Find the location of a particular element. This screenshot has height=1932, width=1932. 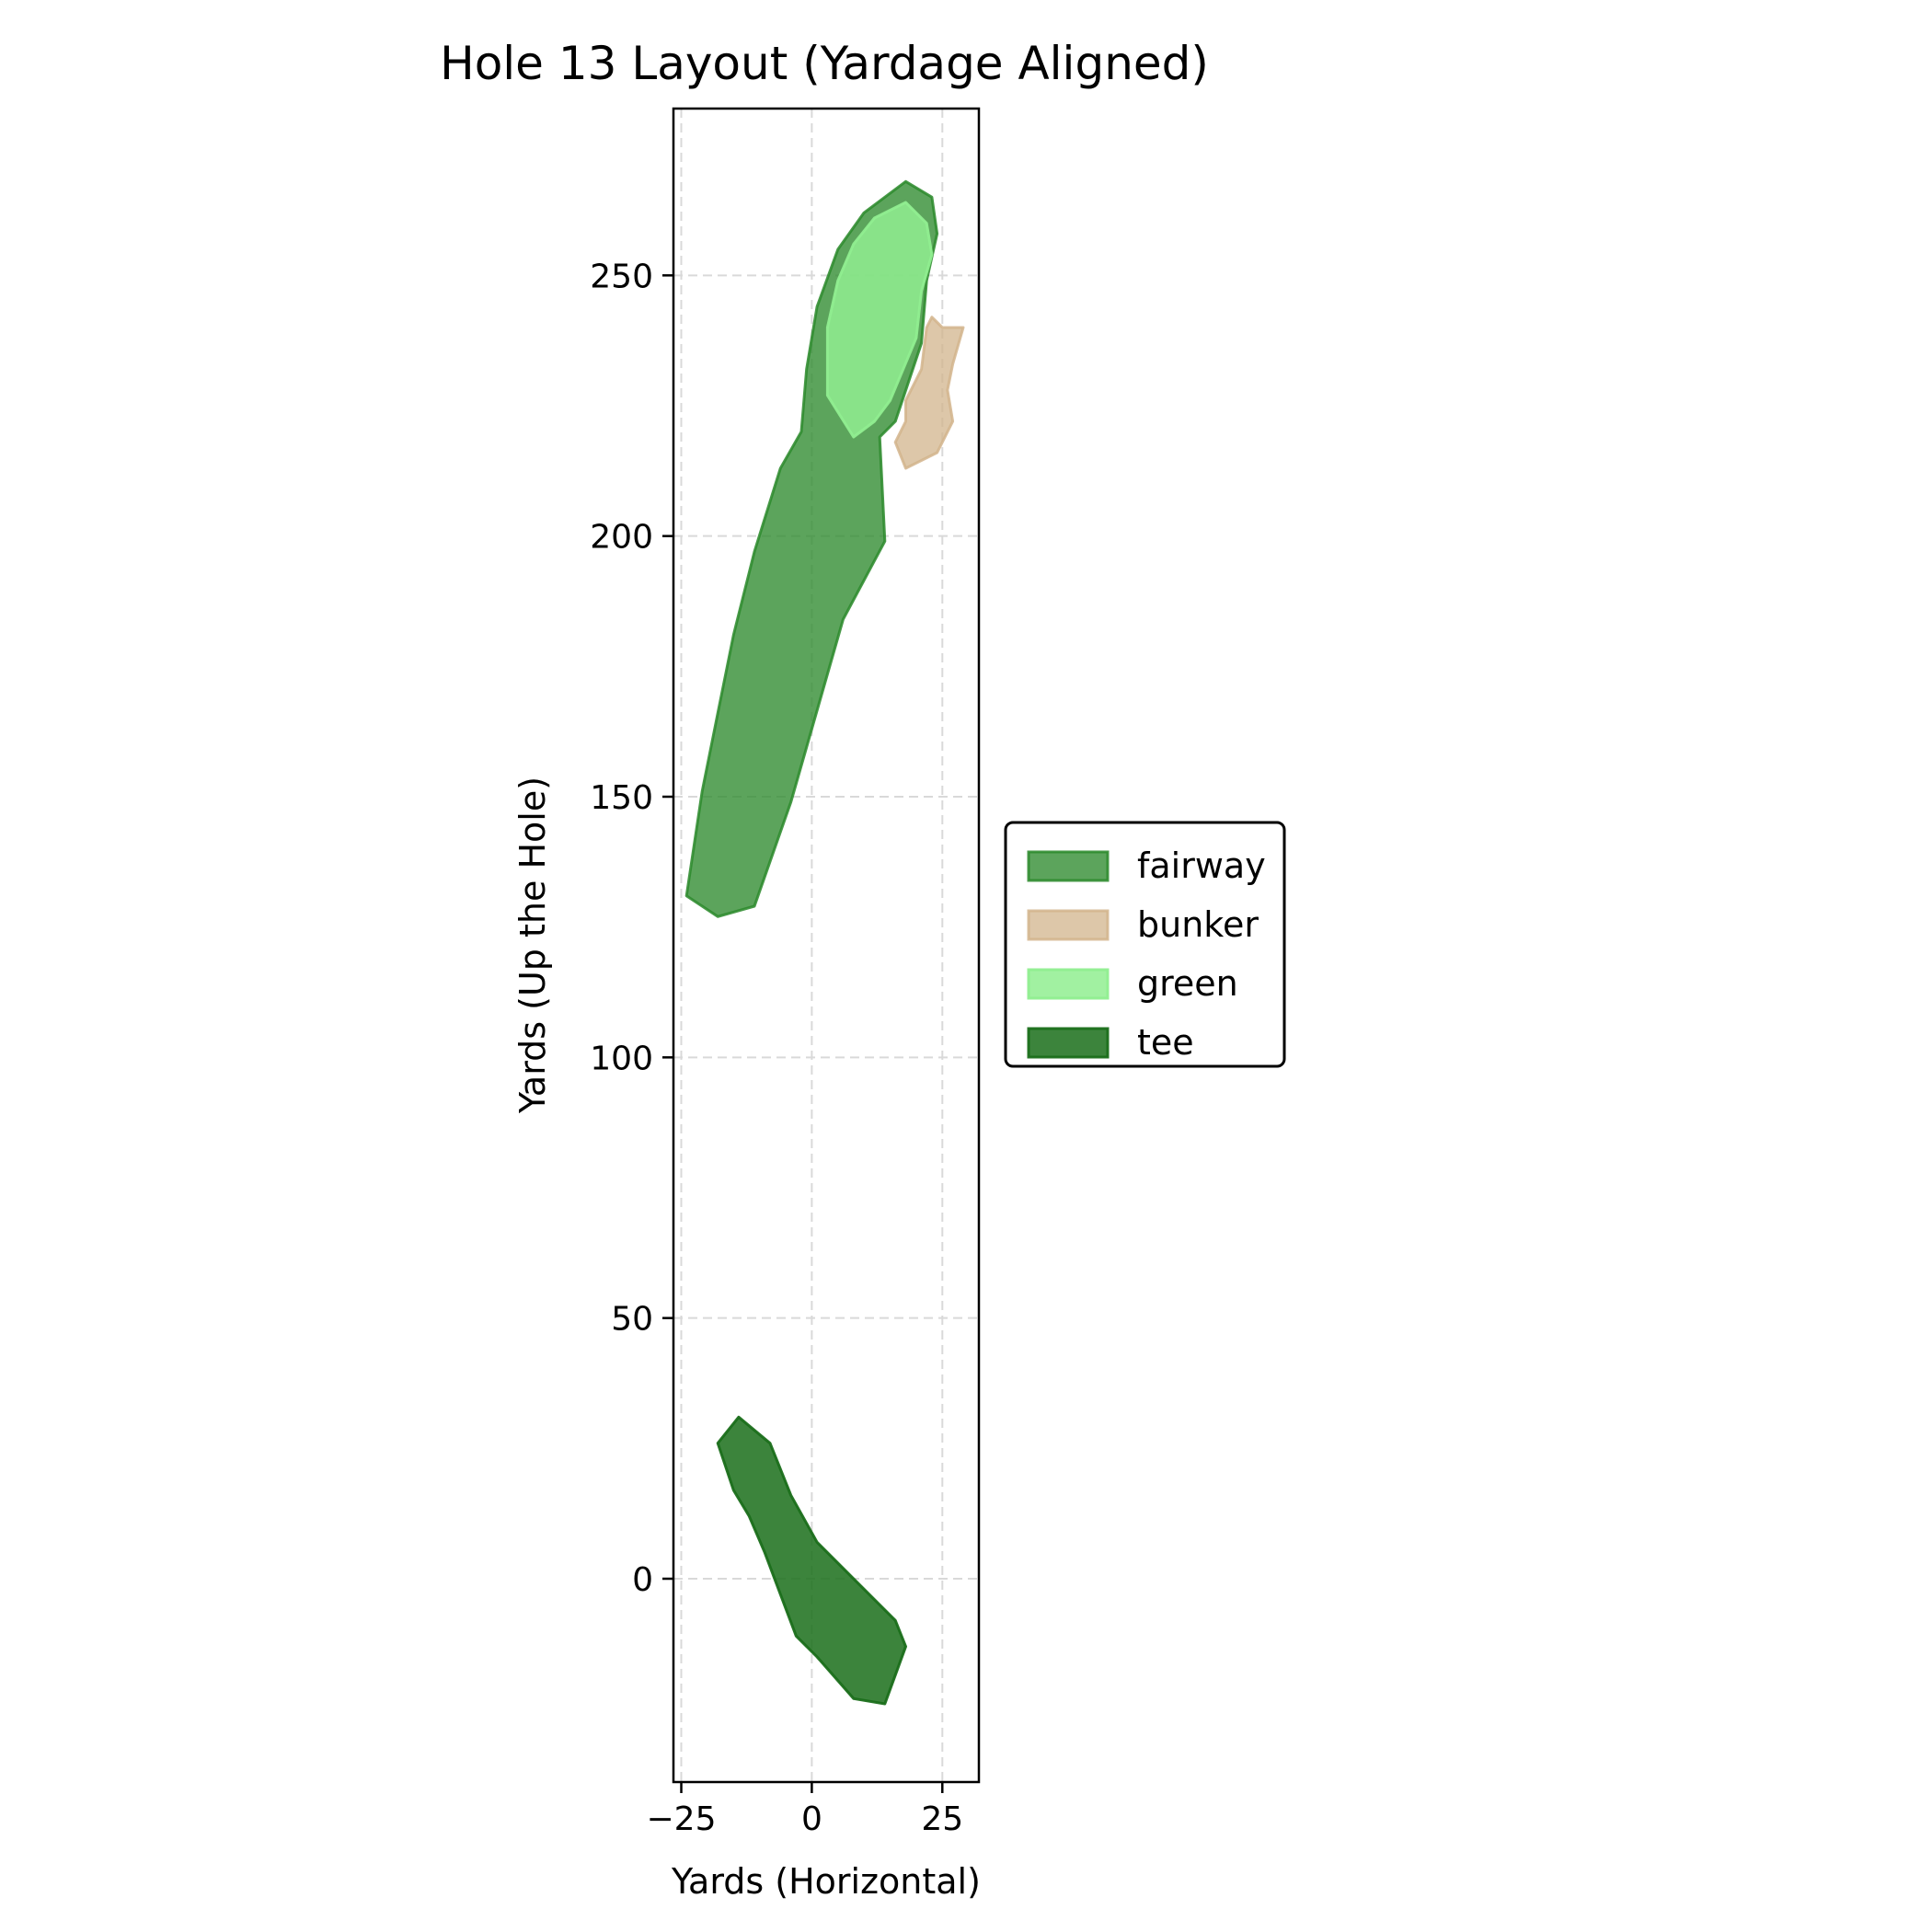

legend-label-bunker: bunker is located at coordinates (1198, 924).